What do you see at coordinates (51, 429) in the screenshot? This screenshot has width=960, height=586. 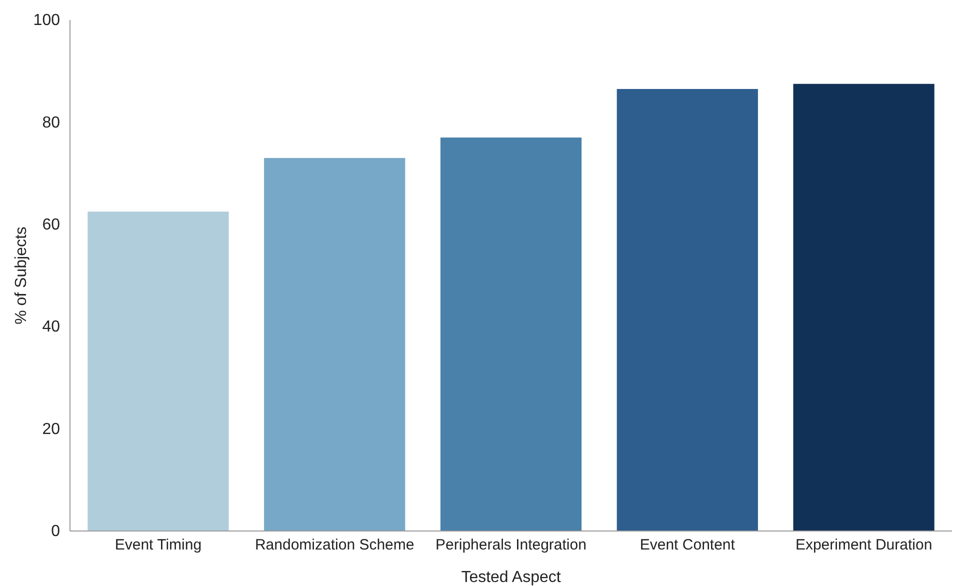 I see `y-tick-label: 20` at bounding box center [51, 429].